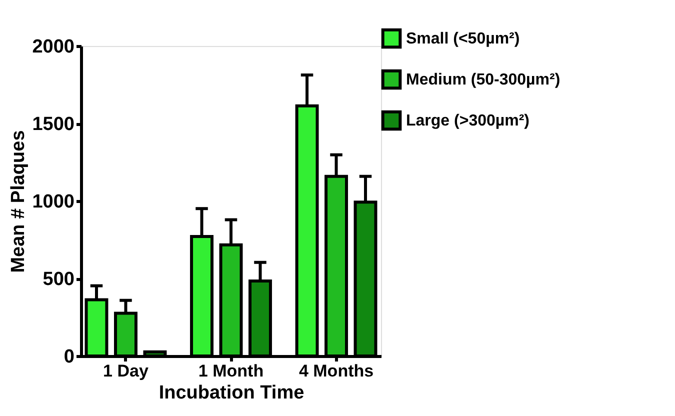 Image resolution: width=675 pixels, height=416 pixels. I want to click on y-axis-title: Mean # Plaques, so click(19, 201).